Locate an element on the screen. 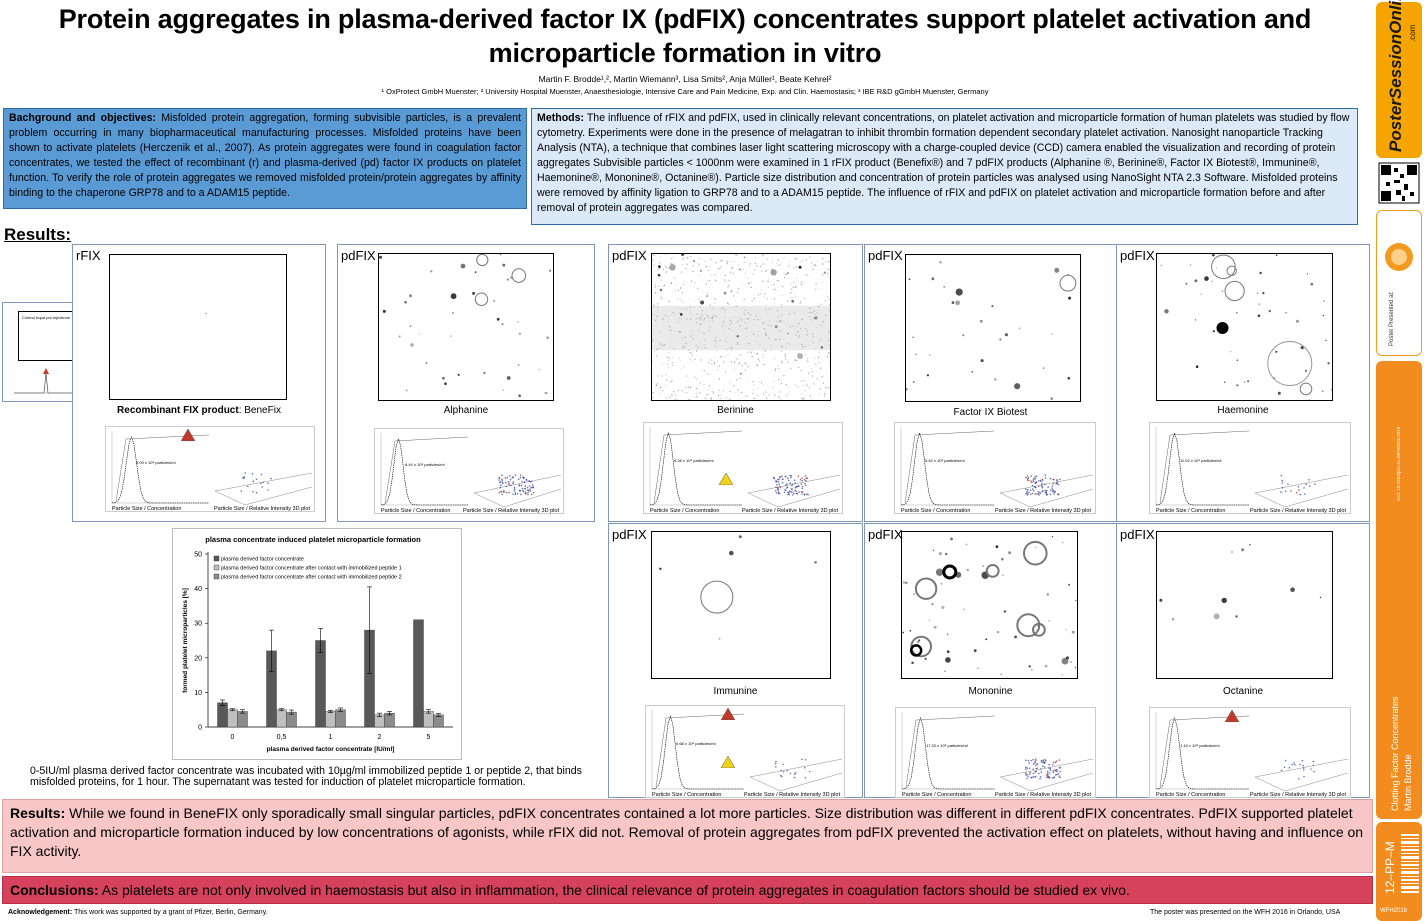  control-label: Control Aqua pro injectione is located at coordinates (46, 317).